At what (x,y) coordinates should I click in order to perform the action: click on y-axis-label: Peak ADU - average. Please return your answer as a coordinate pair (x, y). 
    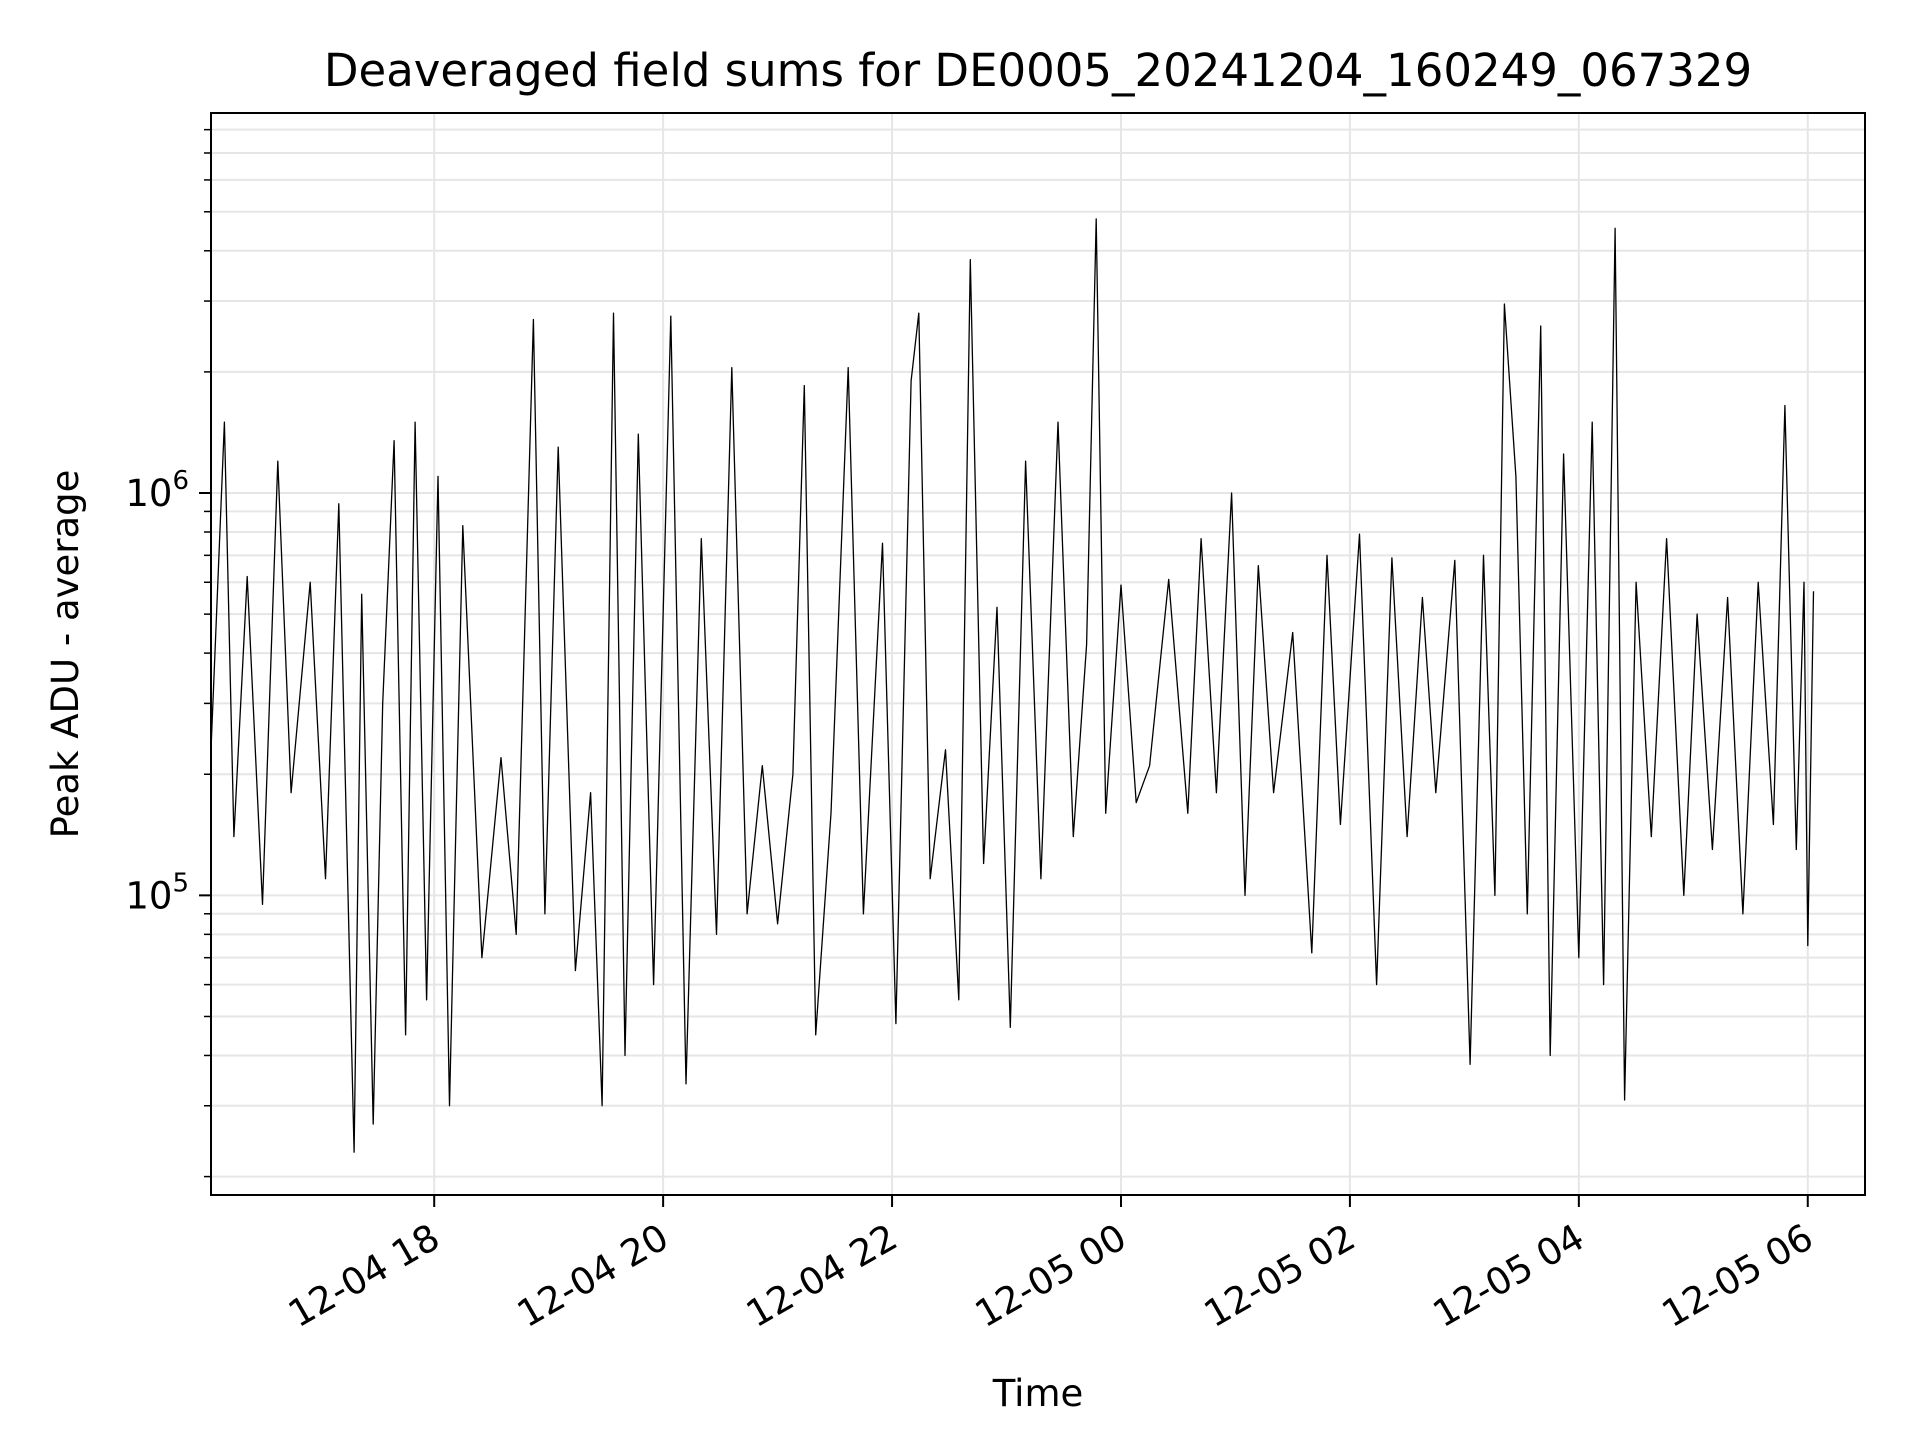
    Looking at the image, I should click on (65, 654).